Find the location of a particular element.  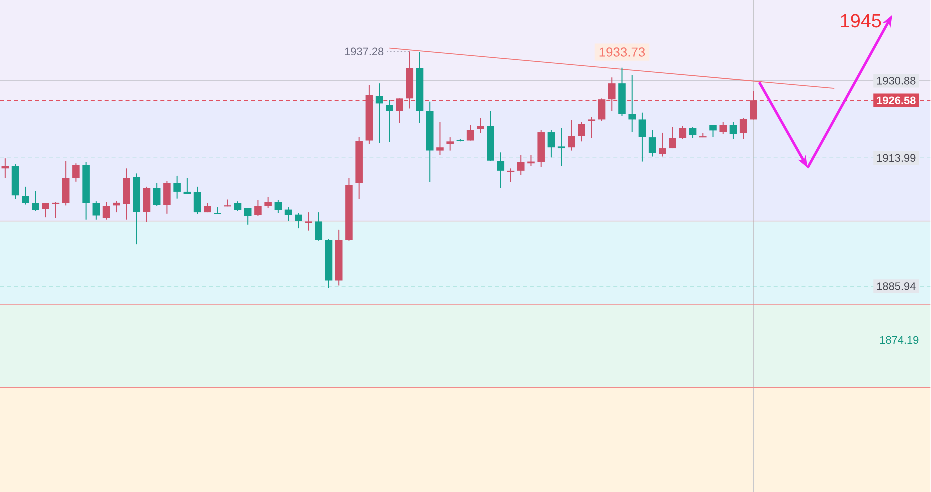

y-tick-label: 1885.94 is located at coordinates (896, 286).